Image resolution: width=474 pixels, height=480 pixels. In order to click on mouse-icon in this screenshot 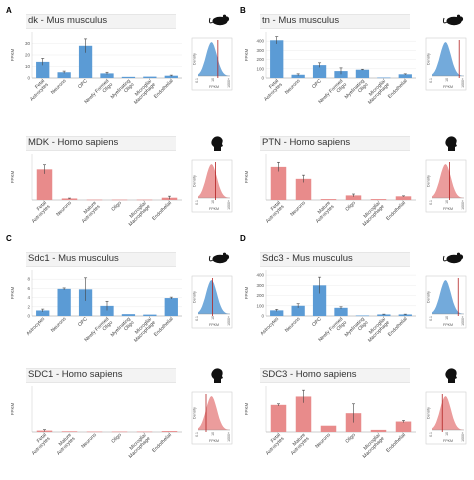, I will do `click(453, 258)`.